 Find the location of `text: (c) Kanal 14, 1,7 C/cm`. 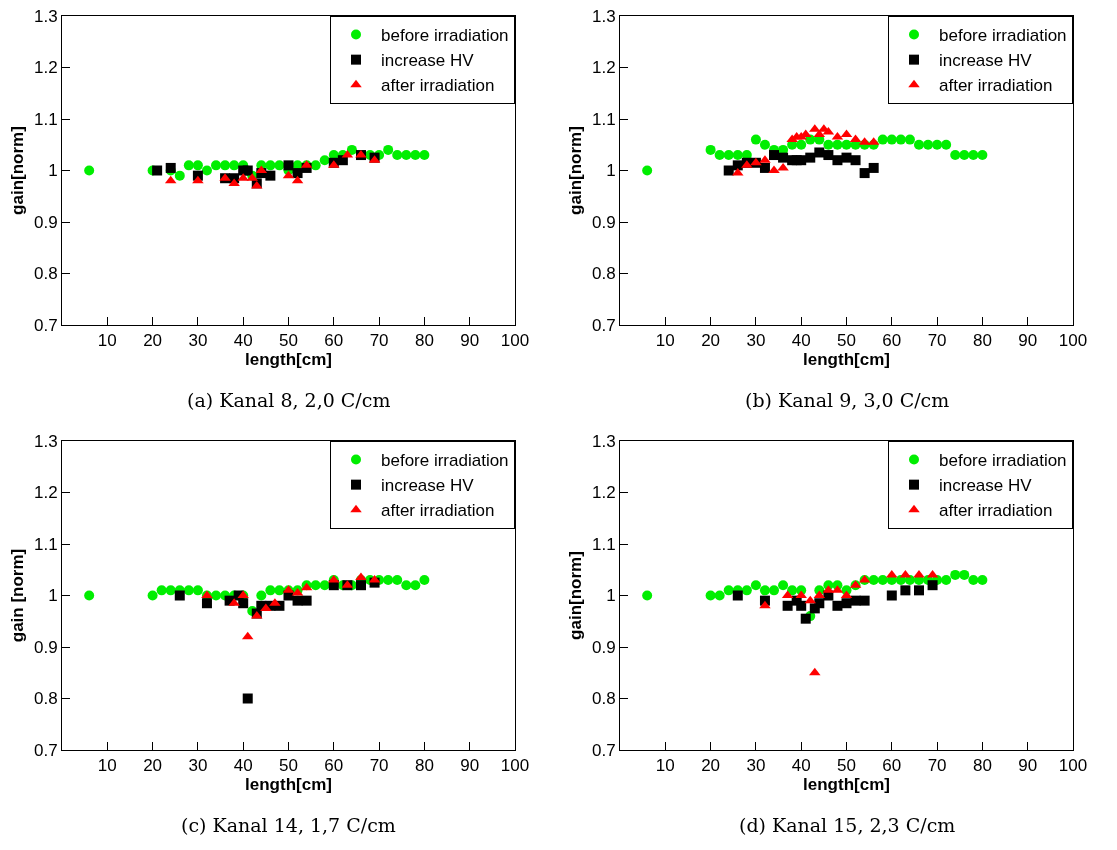

text: (c) Kanal 14, 1,7 C/cm is located at coordinates (288, 825).